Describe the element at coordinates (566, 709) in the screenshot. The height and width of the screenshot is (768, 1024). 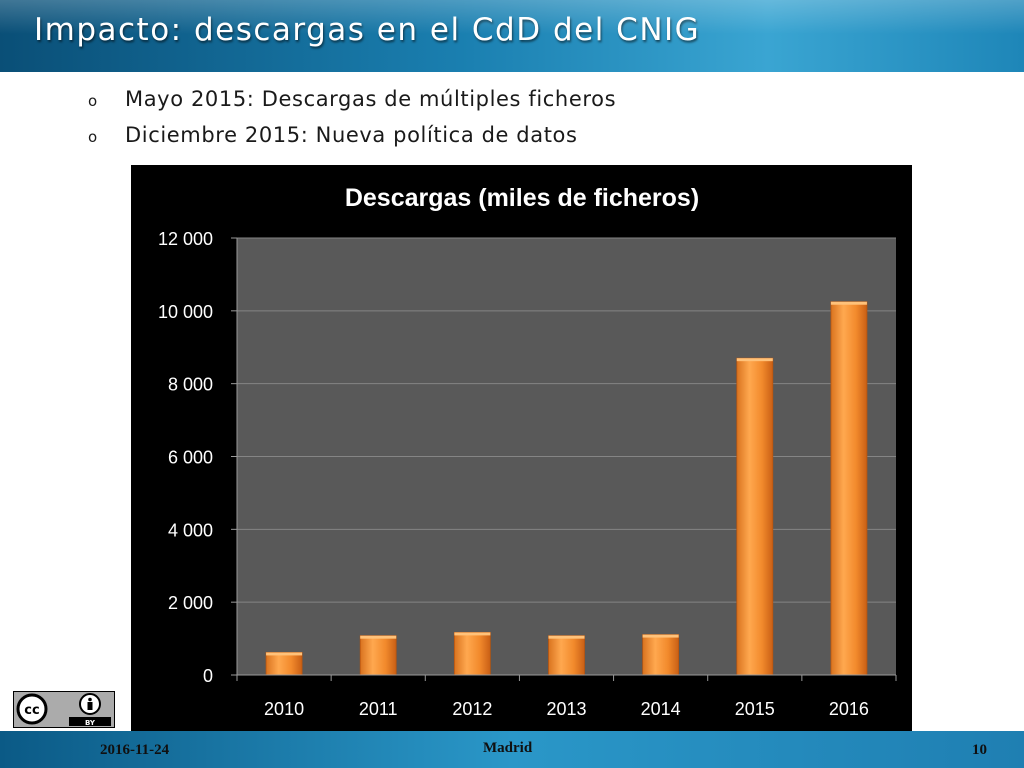
I see `x-tick-label: 2013` at that location.